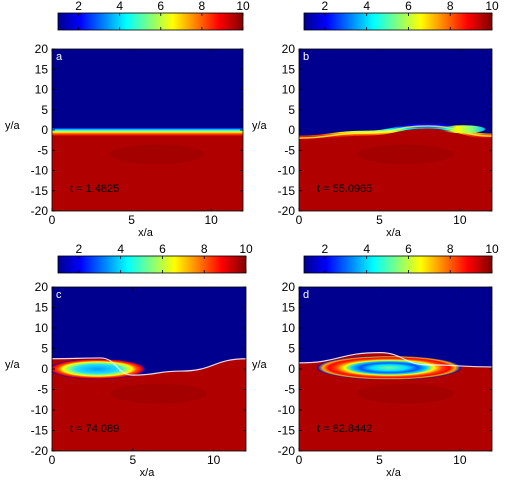 The height and width of the screenshot is (484, 505). I want to click on mixing-layer, so click(147, 132).